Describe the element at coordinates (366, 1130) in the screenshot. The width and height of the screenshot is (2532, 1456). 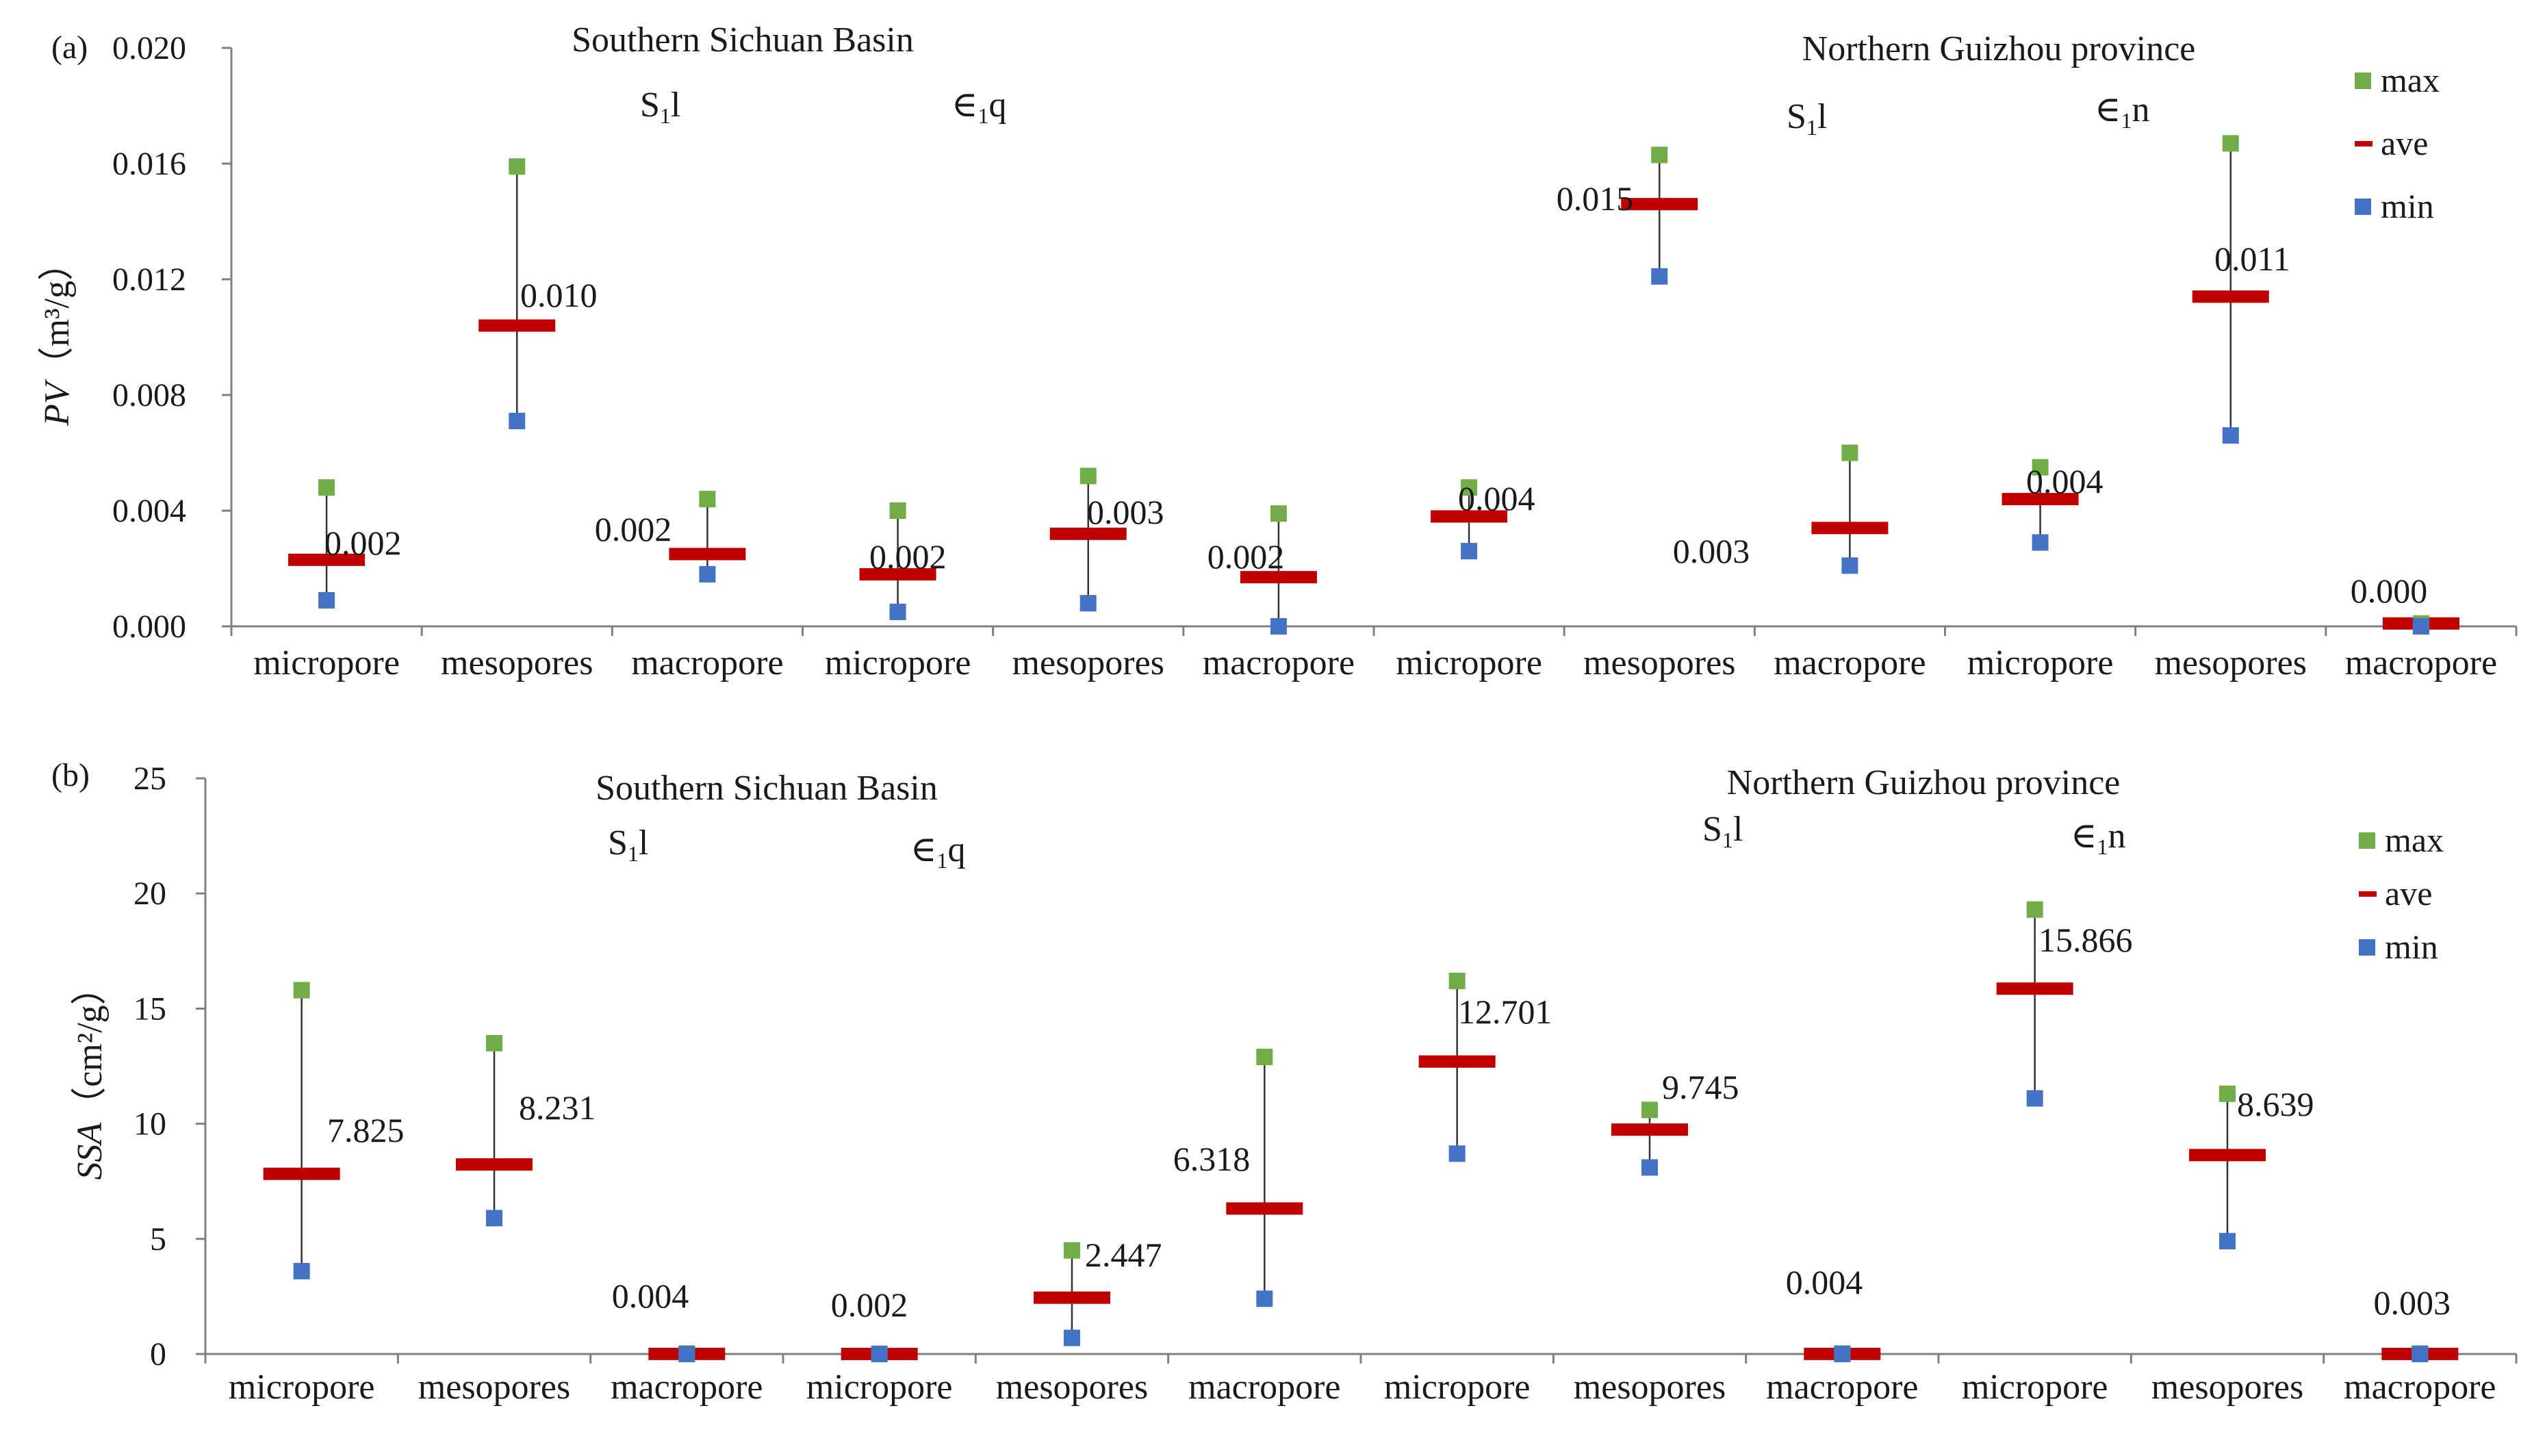
I see `data-label: 7.825` at that location.